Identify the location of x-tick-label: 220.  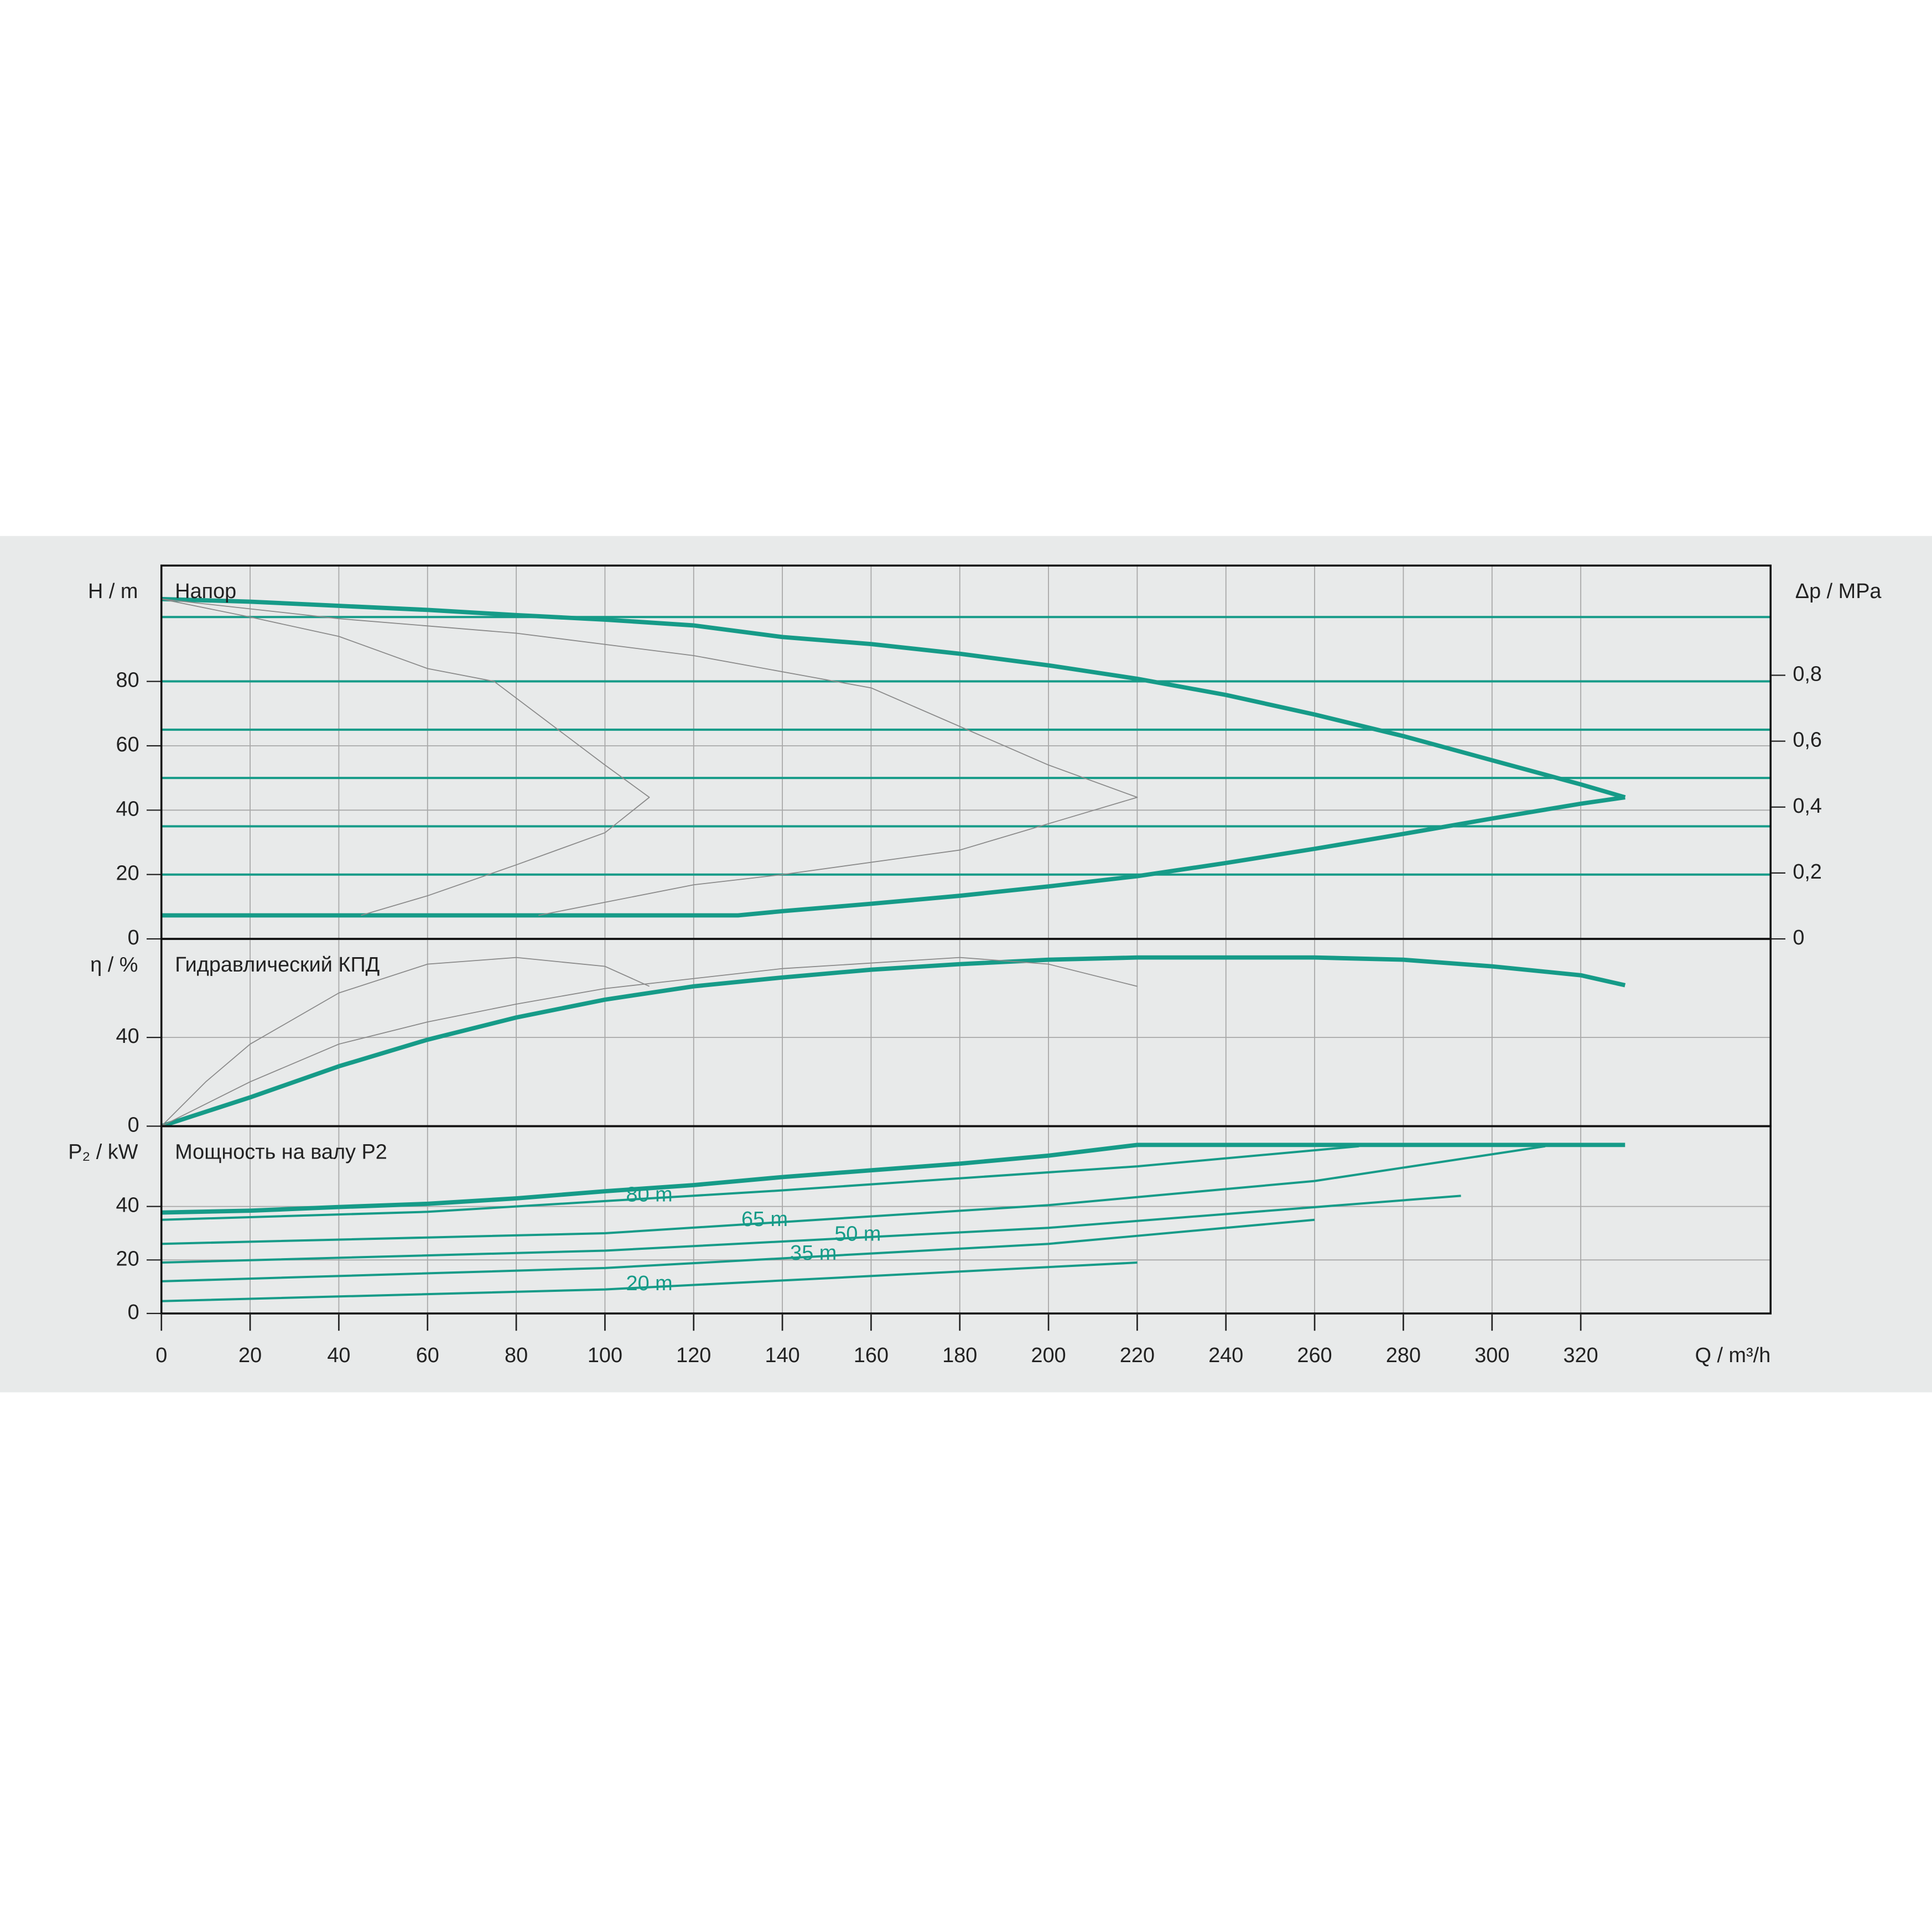
(1137, 1356).